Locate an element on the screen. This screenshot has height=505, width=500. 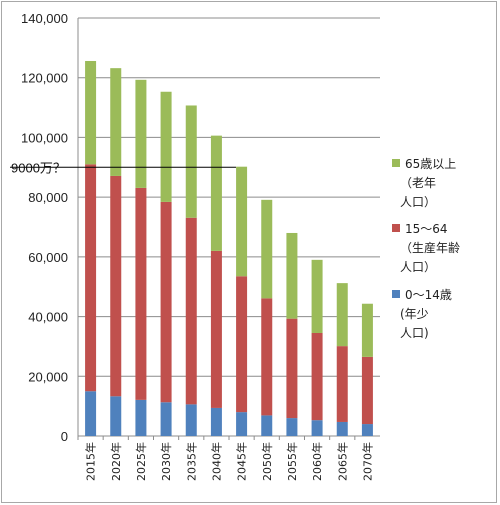
x-tick-label: 2030年 is located at coordinates (166, 461).